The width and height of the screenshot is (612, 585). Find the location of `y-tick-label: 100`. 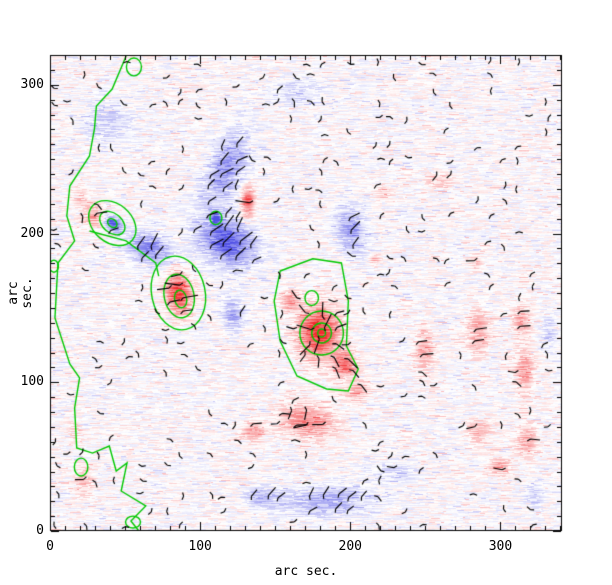

y-tick-label: 100 is located at coordinates (32, 382).